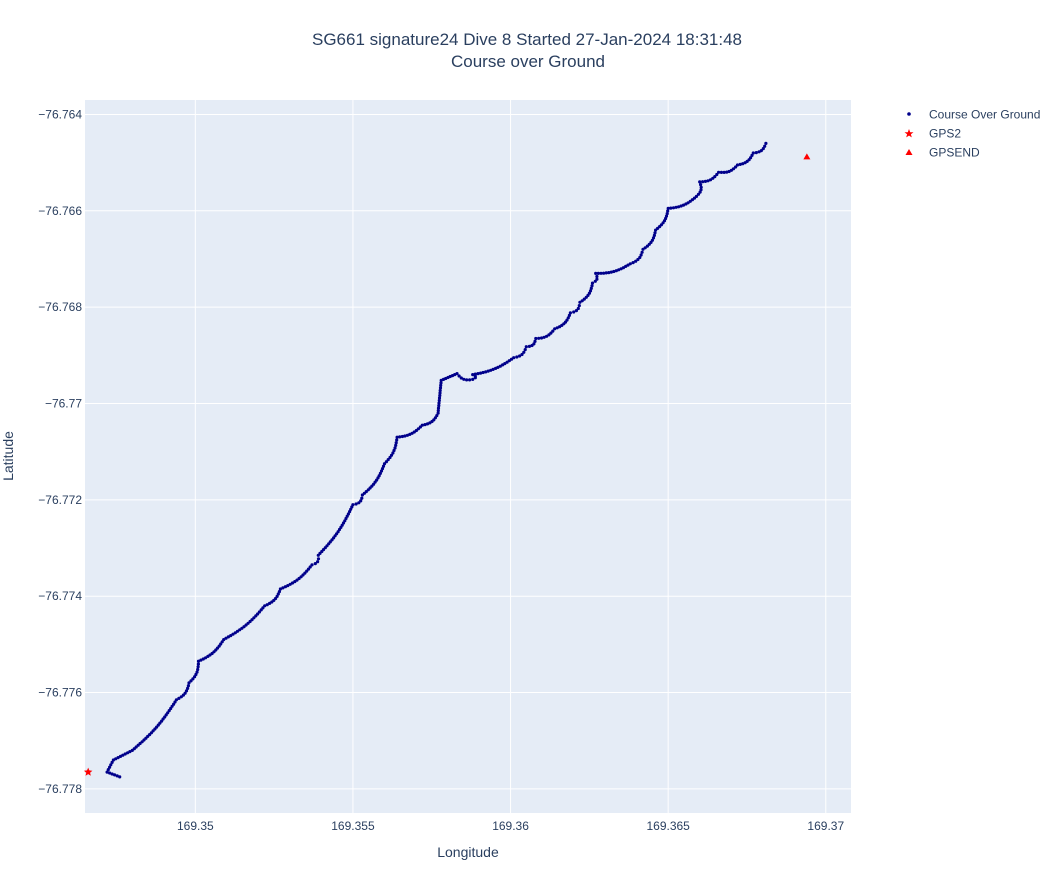 The width and height of the screenshot is (1058, 894). What do you see at coordinates (973, 115) in the screenshot?
I see `legend-item-course-over-ground: Course Over Ground` at bounding box center [973, 115].